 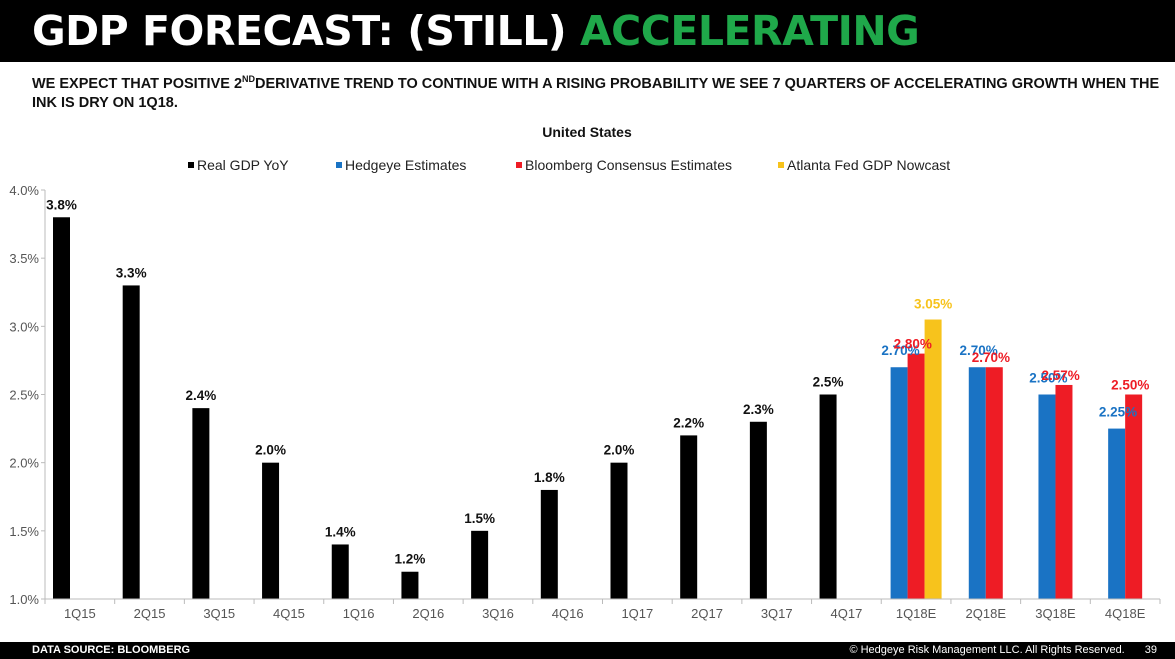 I want to click on y-tick-label: 4.0%, so click(x=24, y=190).